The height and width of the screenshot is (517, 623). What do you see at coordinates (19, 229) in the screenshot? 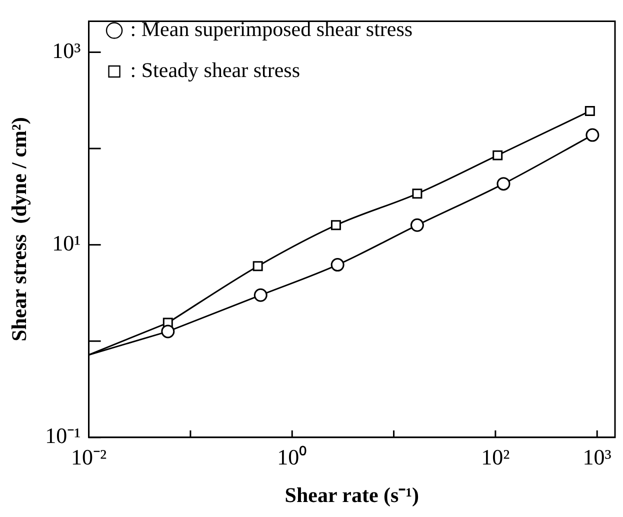
I see `y-axis-title: Shear stress (dyne / cm²)` at bounding box center [19, 229].